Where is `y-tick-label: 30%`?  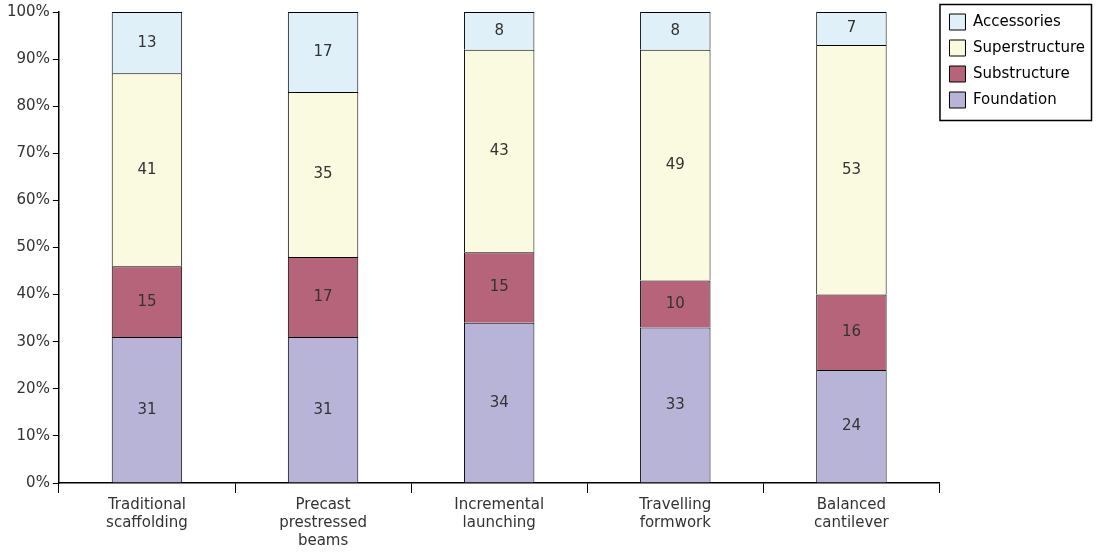
y-tick-label: 30% is located at coordinates (33, 340).